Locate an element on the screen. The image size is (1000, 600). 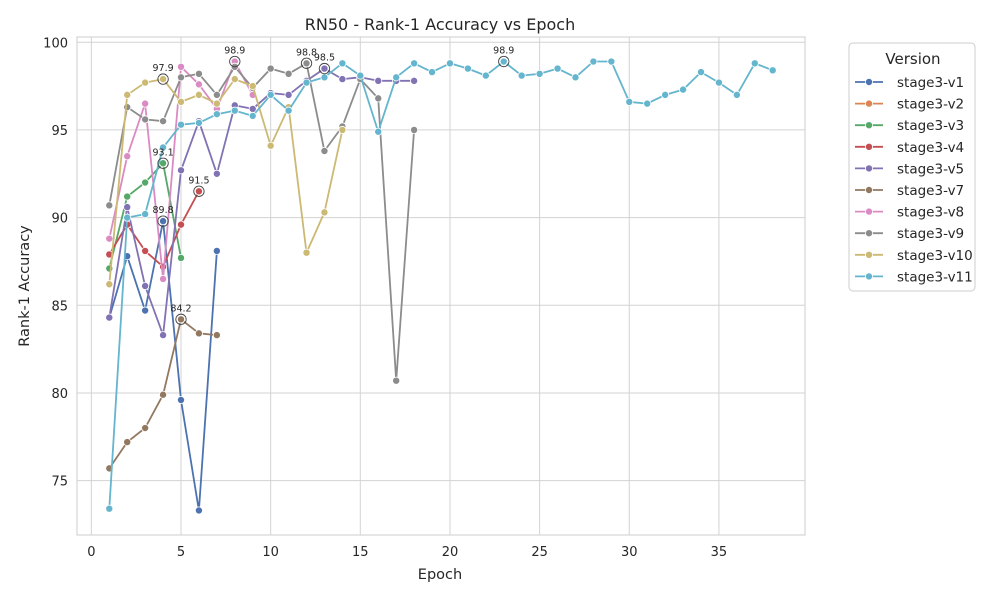
legend-item-stage3-v2: stage3-v2 is located at coordinates (909, 105).